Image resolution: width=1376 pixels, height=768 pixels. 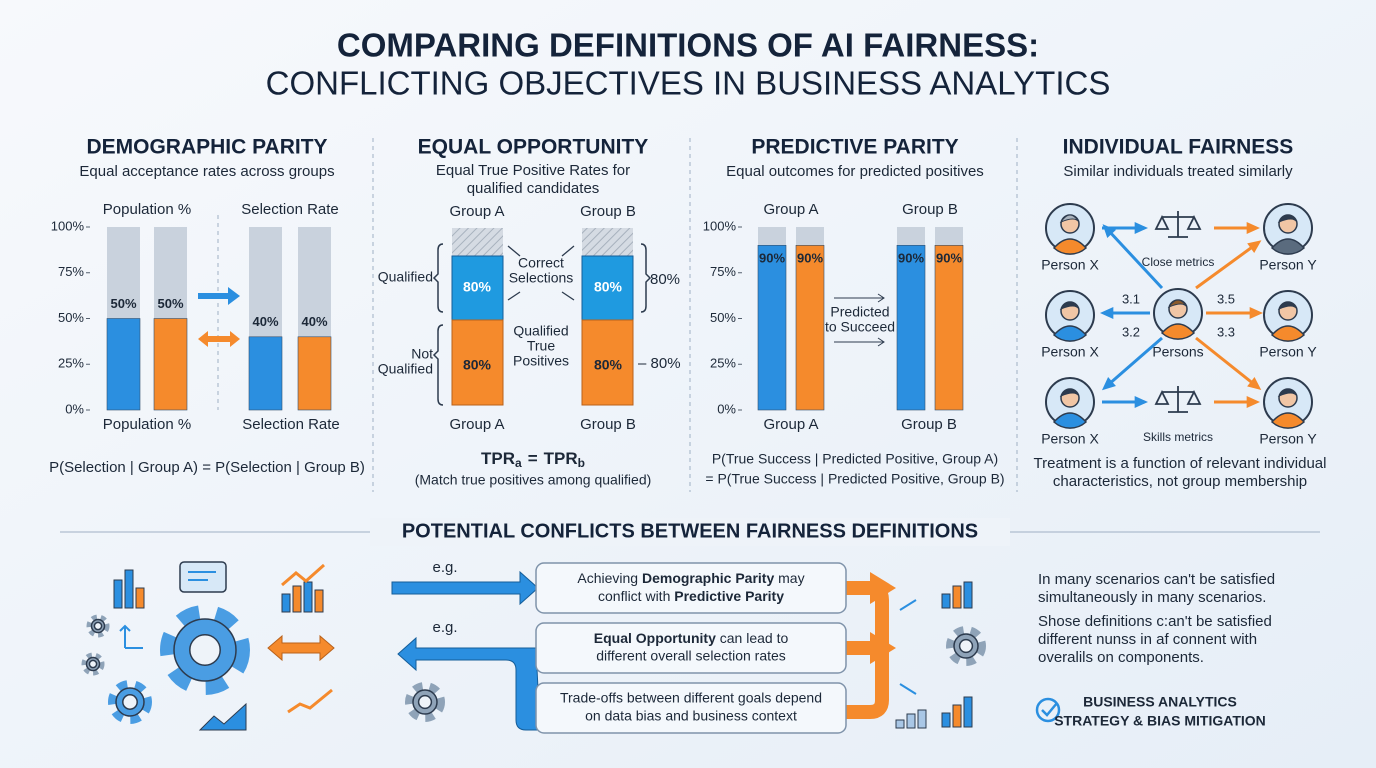 What do you see at coordinates (608, 211) in the screenshot?
I see `group-label: Group B` at bounding box center [608, 211].